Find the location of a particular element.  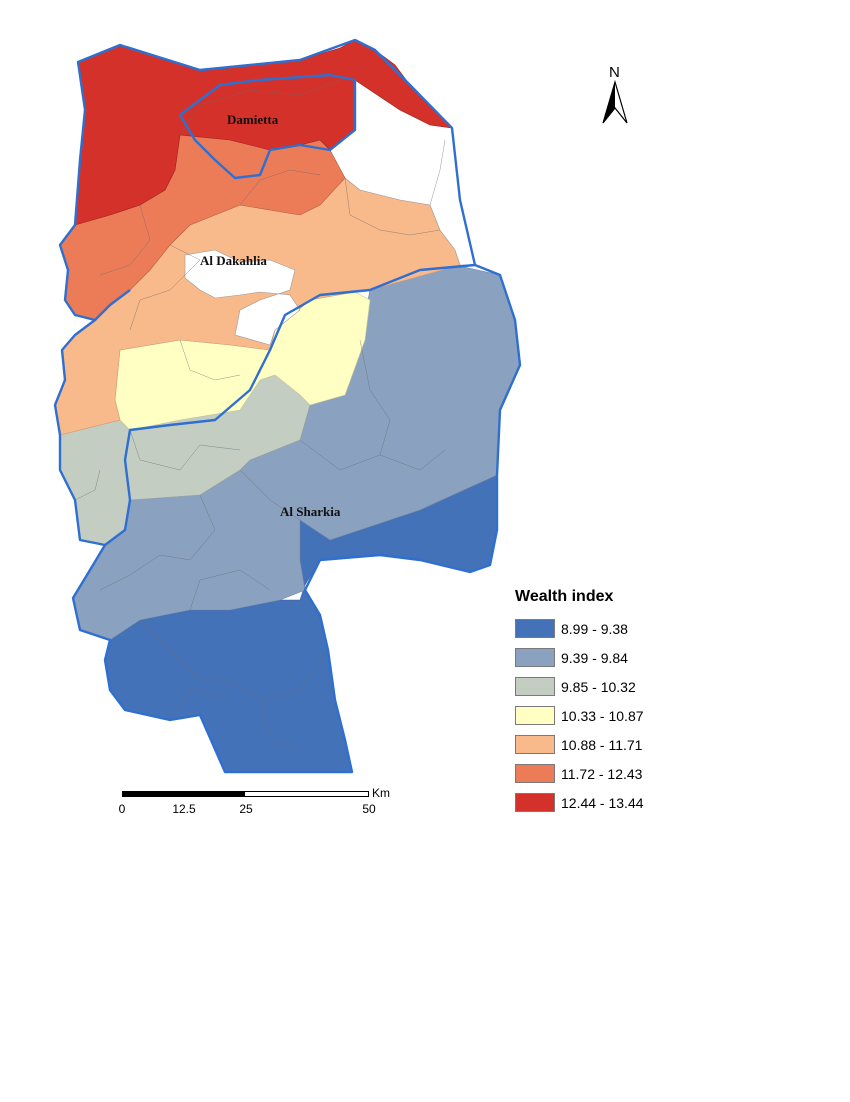

north-arrow-letter: N is located at coordinates (614, 72).